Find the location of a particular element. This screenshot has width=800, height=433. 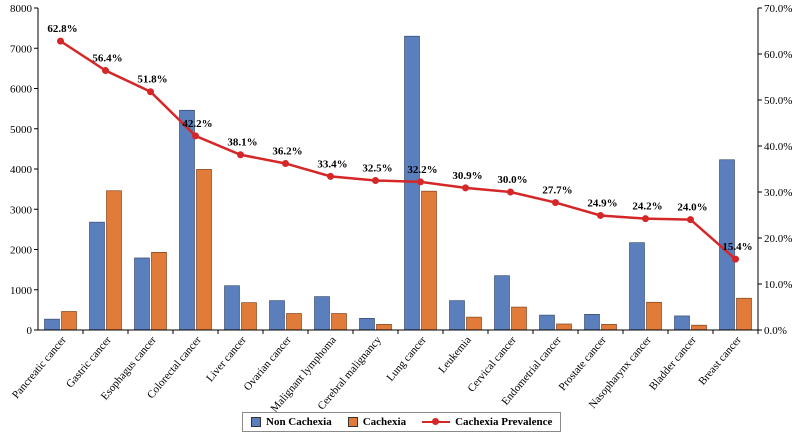

category-label: Leukemia is located at coordinates (455, 354).